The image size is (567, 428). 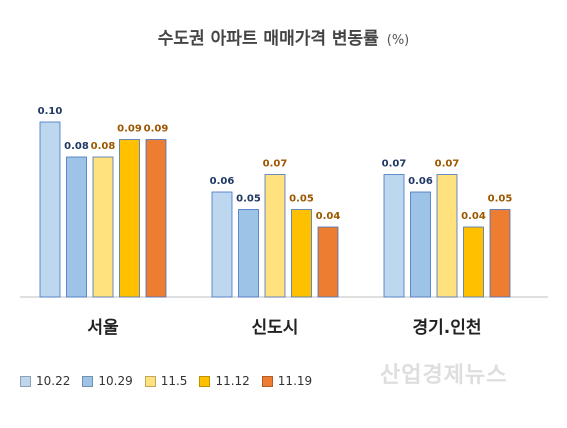 I want to click on bar-10.29-경기.인천, so click(x=420, y=244).